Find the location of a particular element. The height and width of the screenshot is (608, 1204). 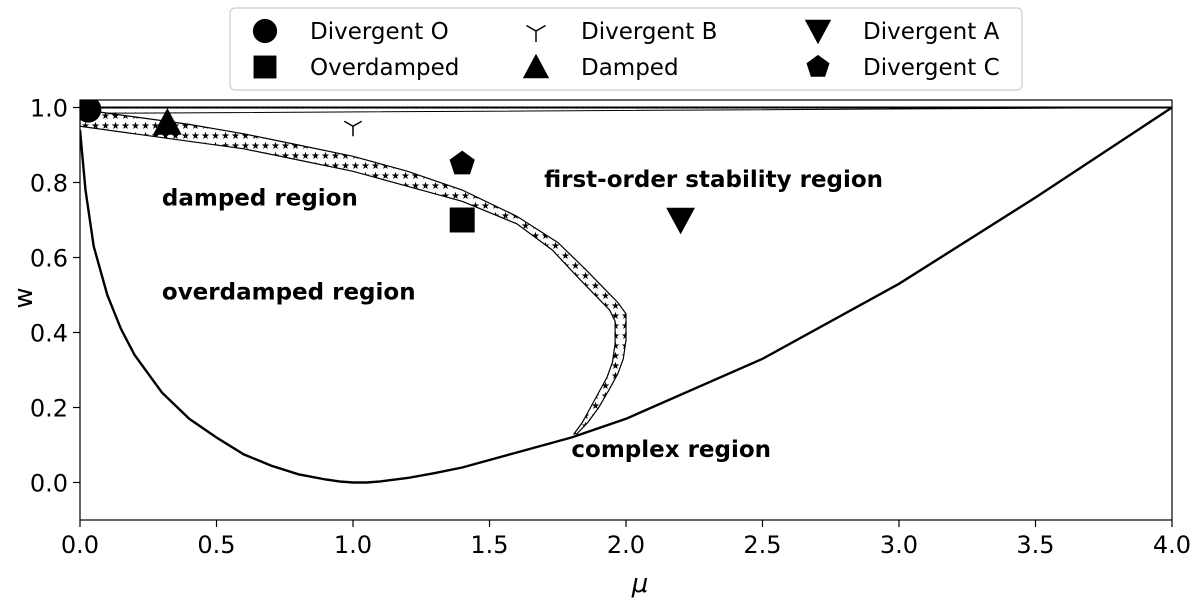

x-tick-label: 2.0 is located at coordinates (626, 545).